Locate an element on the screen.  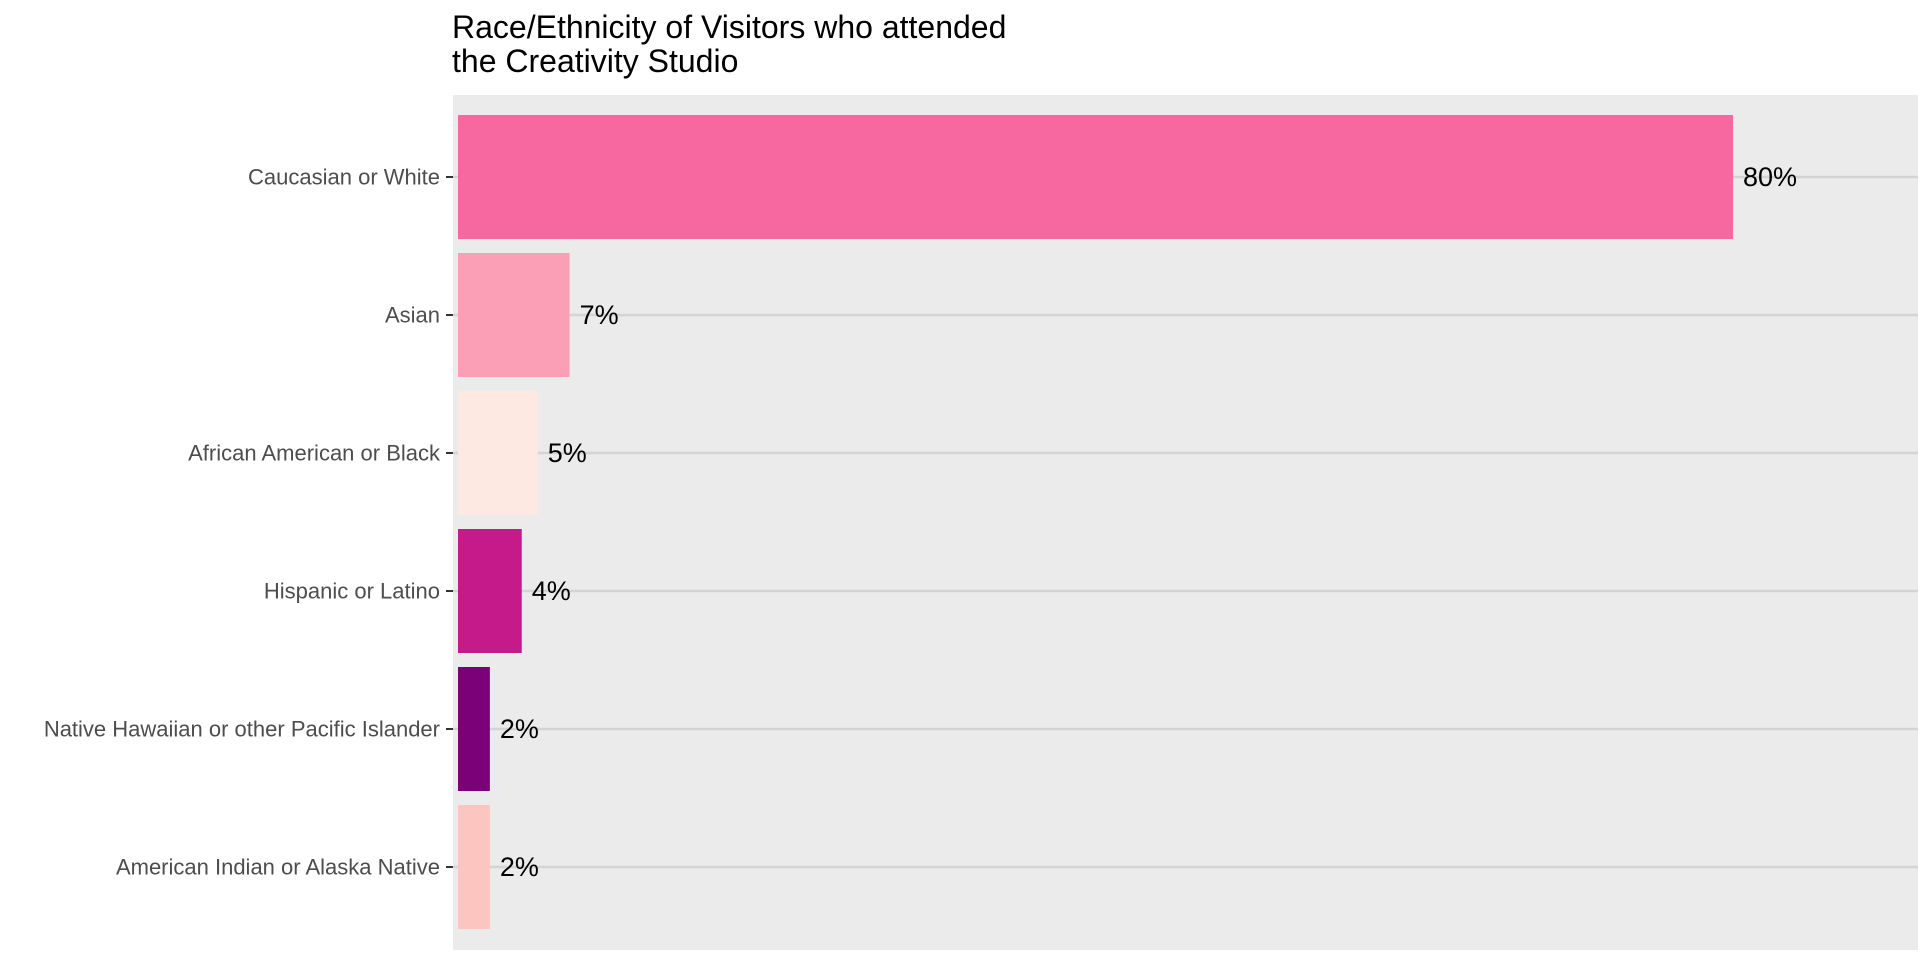
y-tick-label: Asian is located at coordinates (412, 315).